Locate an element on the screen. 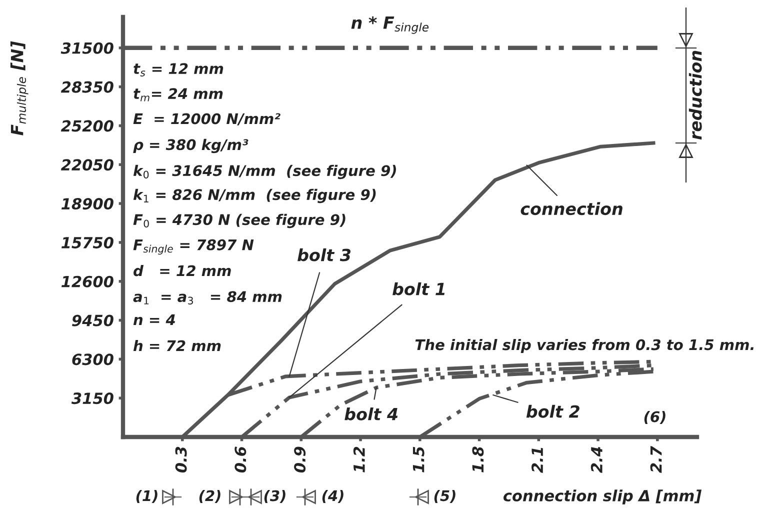 The width and height of the screenshot is (772, 514). annotation: h = 72 mm is located at coordinates (177, 346).